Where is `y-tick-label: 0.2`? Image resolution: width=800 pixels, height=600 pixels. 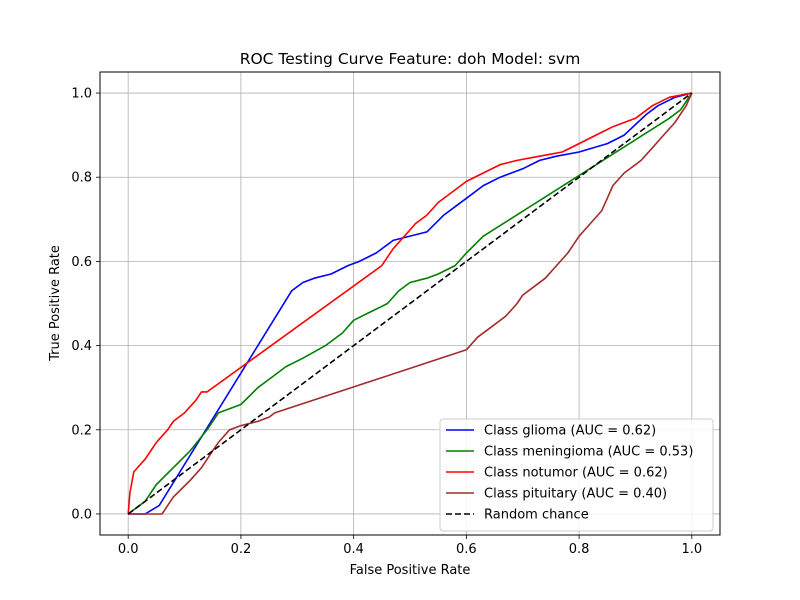
y-tick-label: 0.2 is located at coordinates (81, 430).